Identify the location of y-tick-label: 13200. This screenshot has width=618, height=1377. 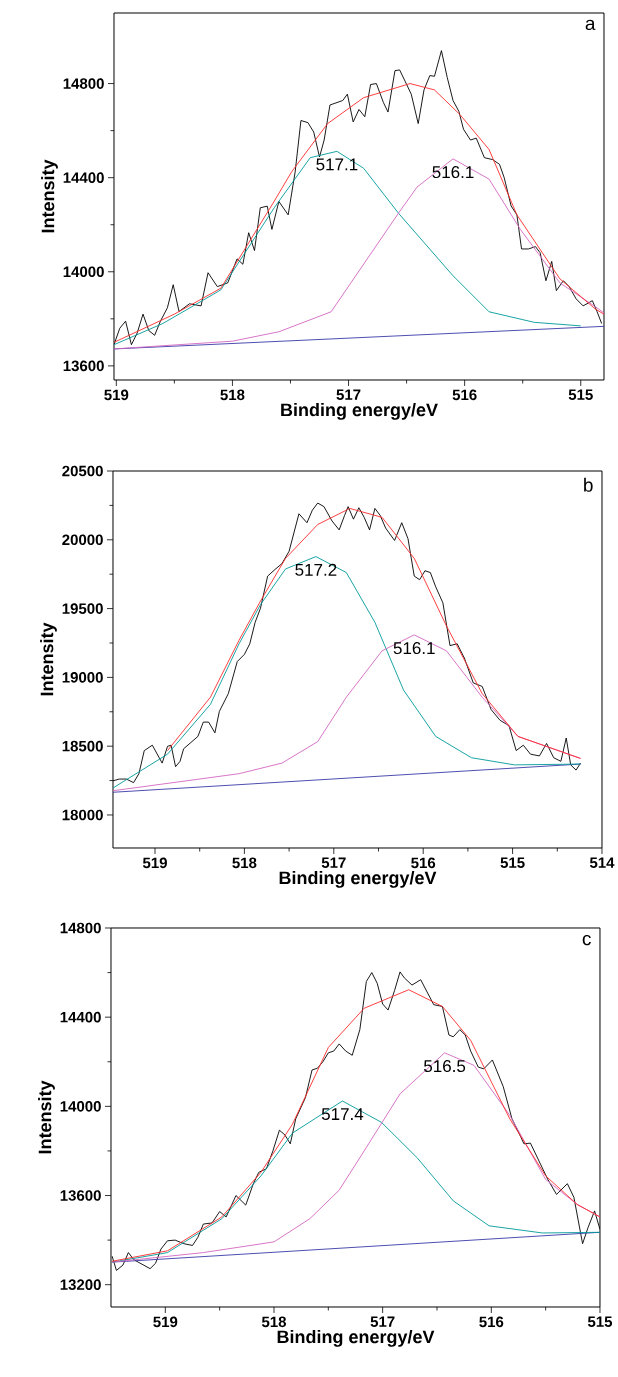
(80, 1285).